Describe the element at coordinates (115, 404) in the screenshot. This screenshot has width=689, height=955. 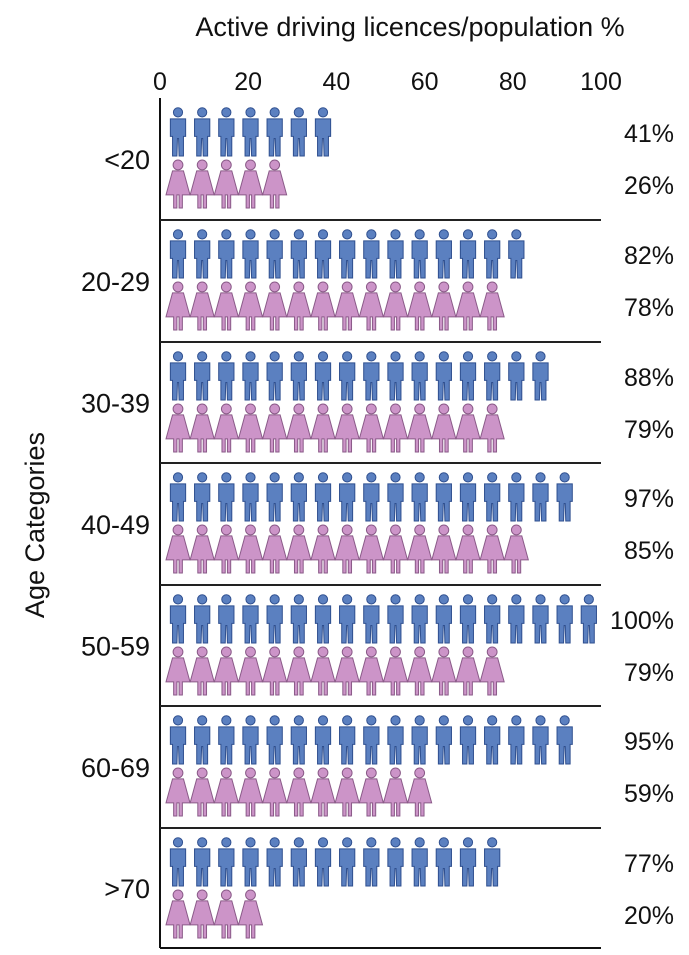
I see `category-label: 30-39` at that location.